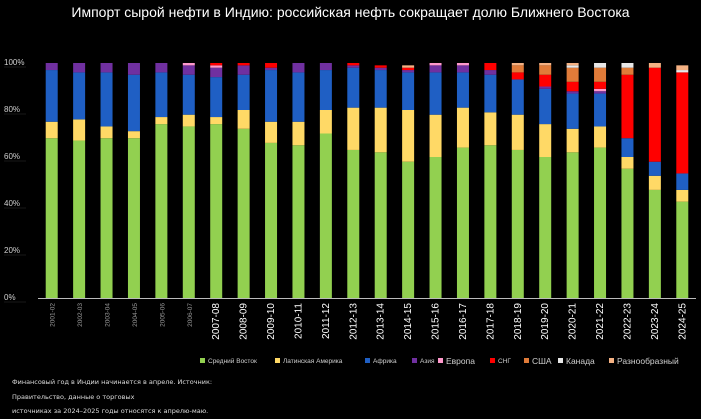  What do you see at coordinates (216, 321) in the screenshot?
I see `x-tick-label: 2007-08` at bounding box center [216, 321].